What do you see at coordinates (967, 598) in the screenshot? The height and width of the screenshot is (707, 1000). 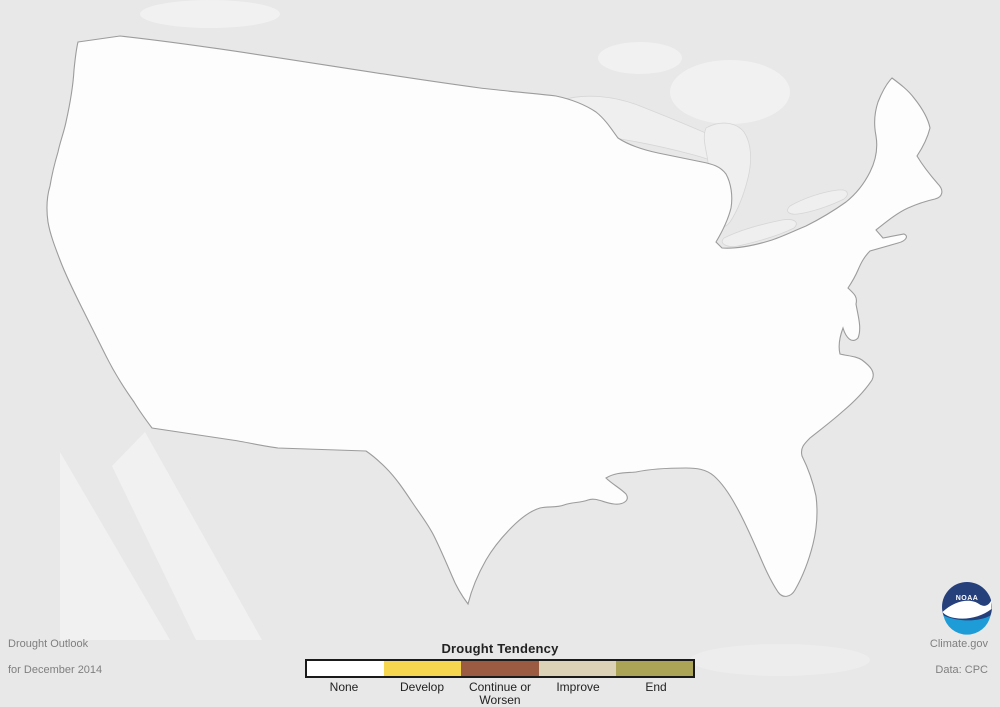 I see `noaa-logo-text: NOAA` at bounding box center [967, 598].